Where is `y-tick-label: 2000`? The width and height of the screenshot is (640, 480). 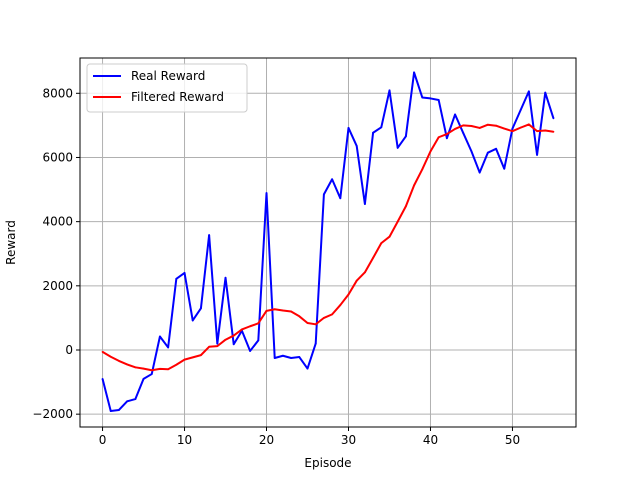 y-tick-label: 2000 is located at coordinates (57, 286).